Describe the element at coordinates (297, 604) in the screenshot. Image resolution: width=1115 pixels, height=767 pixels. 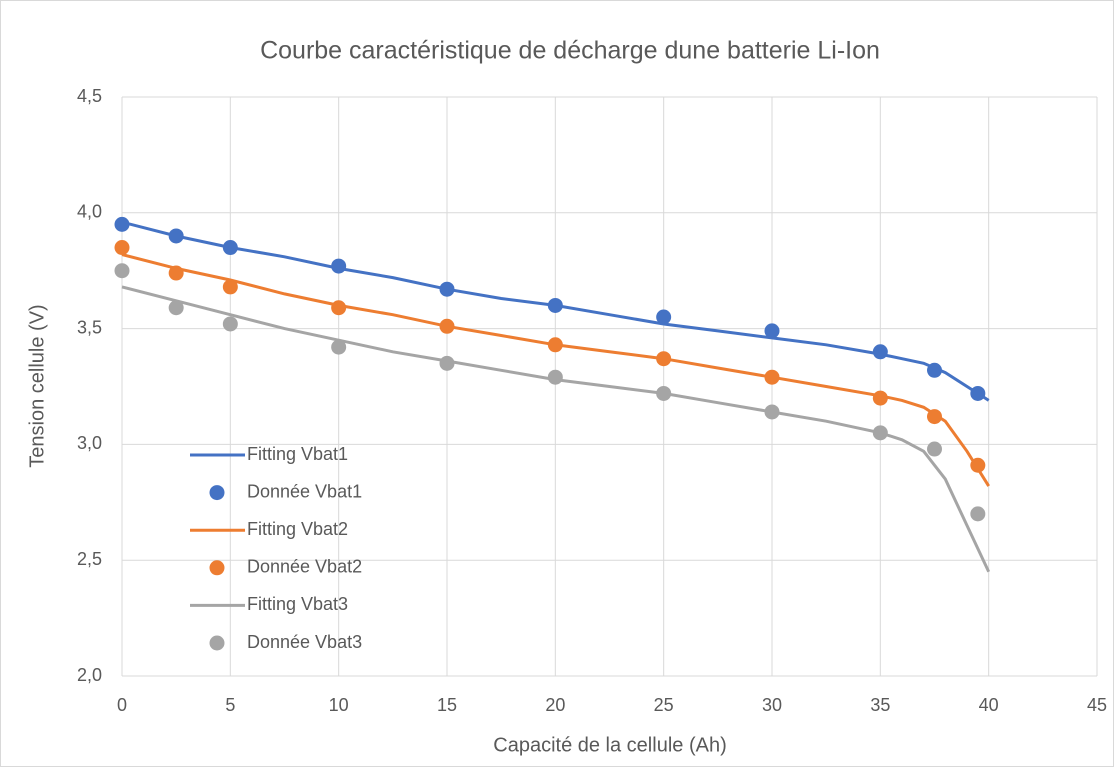
I see `legend-label: Fitting Vbat3` at that location.